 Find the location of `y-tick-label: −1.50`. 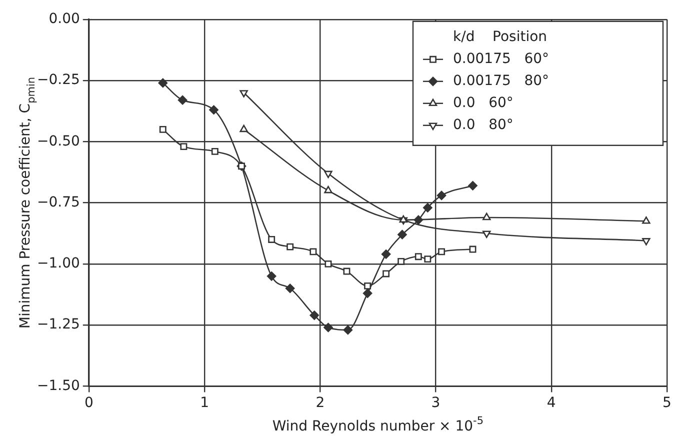

y-tick-label: −1.50 is located at coordinates (58, 386).